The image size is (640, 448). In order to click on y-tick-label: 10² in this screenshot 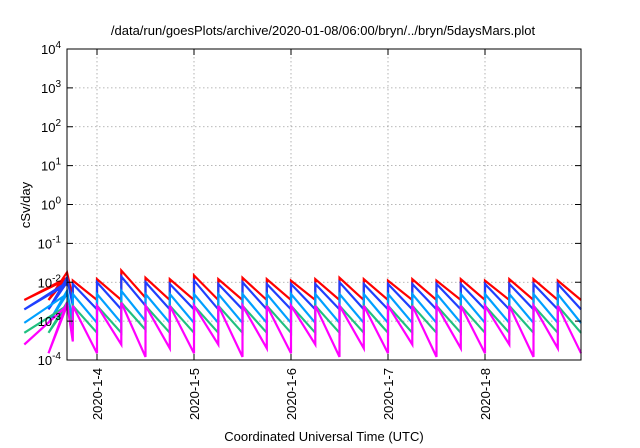, I will do `click(51, 126)`.